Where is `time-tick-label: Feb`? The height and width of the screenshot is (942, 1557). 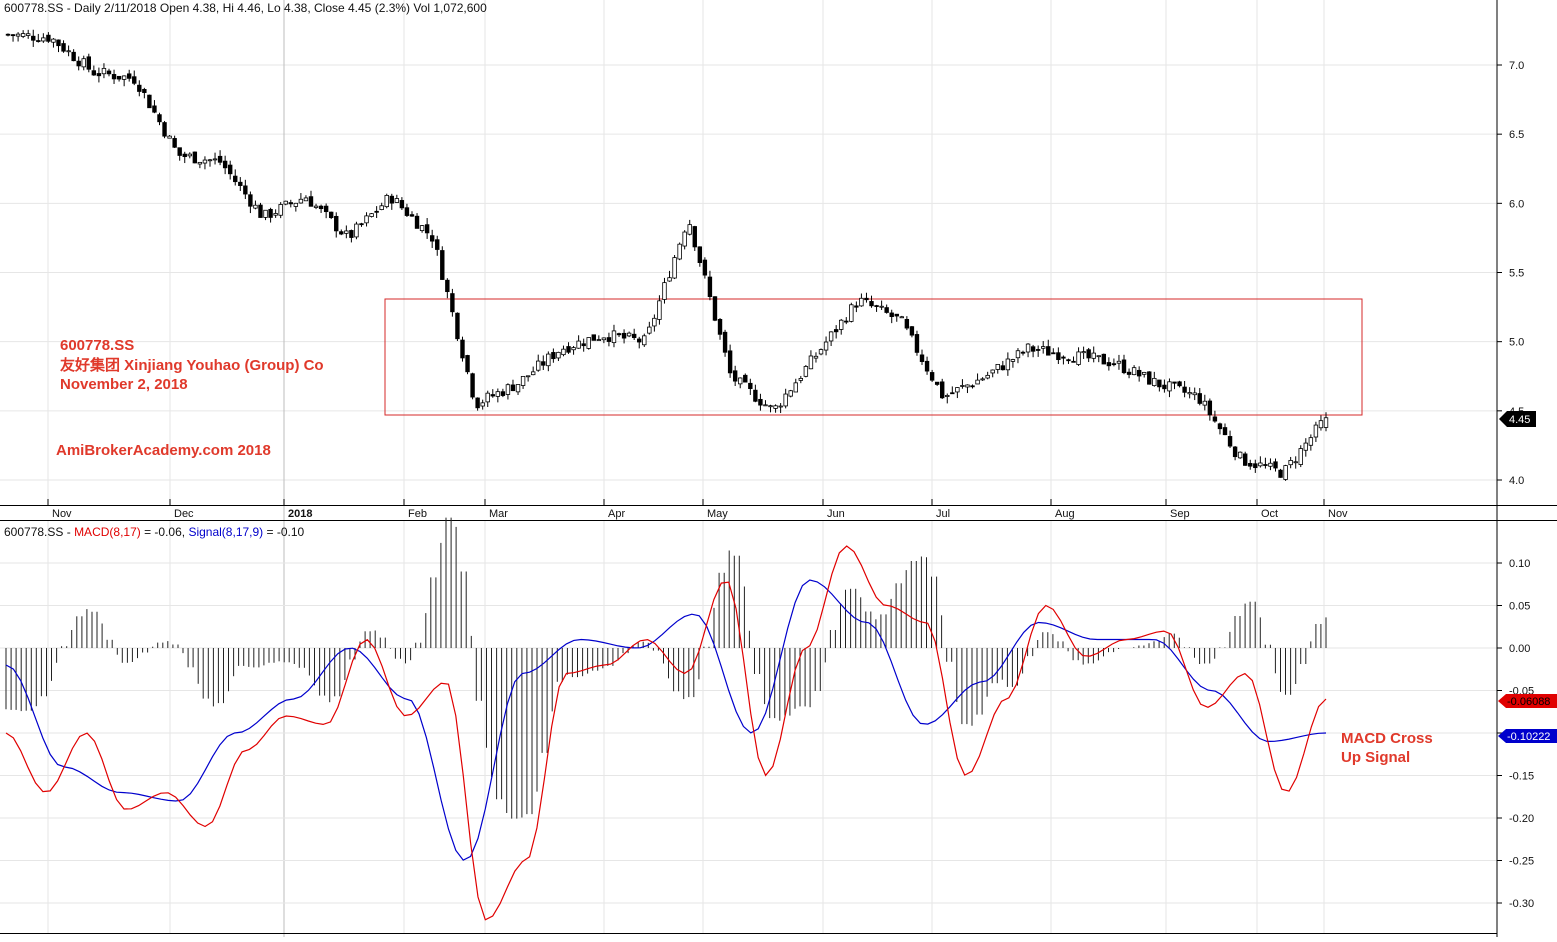
time-tick-label: Feb is located at coordinates (417, 514).